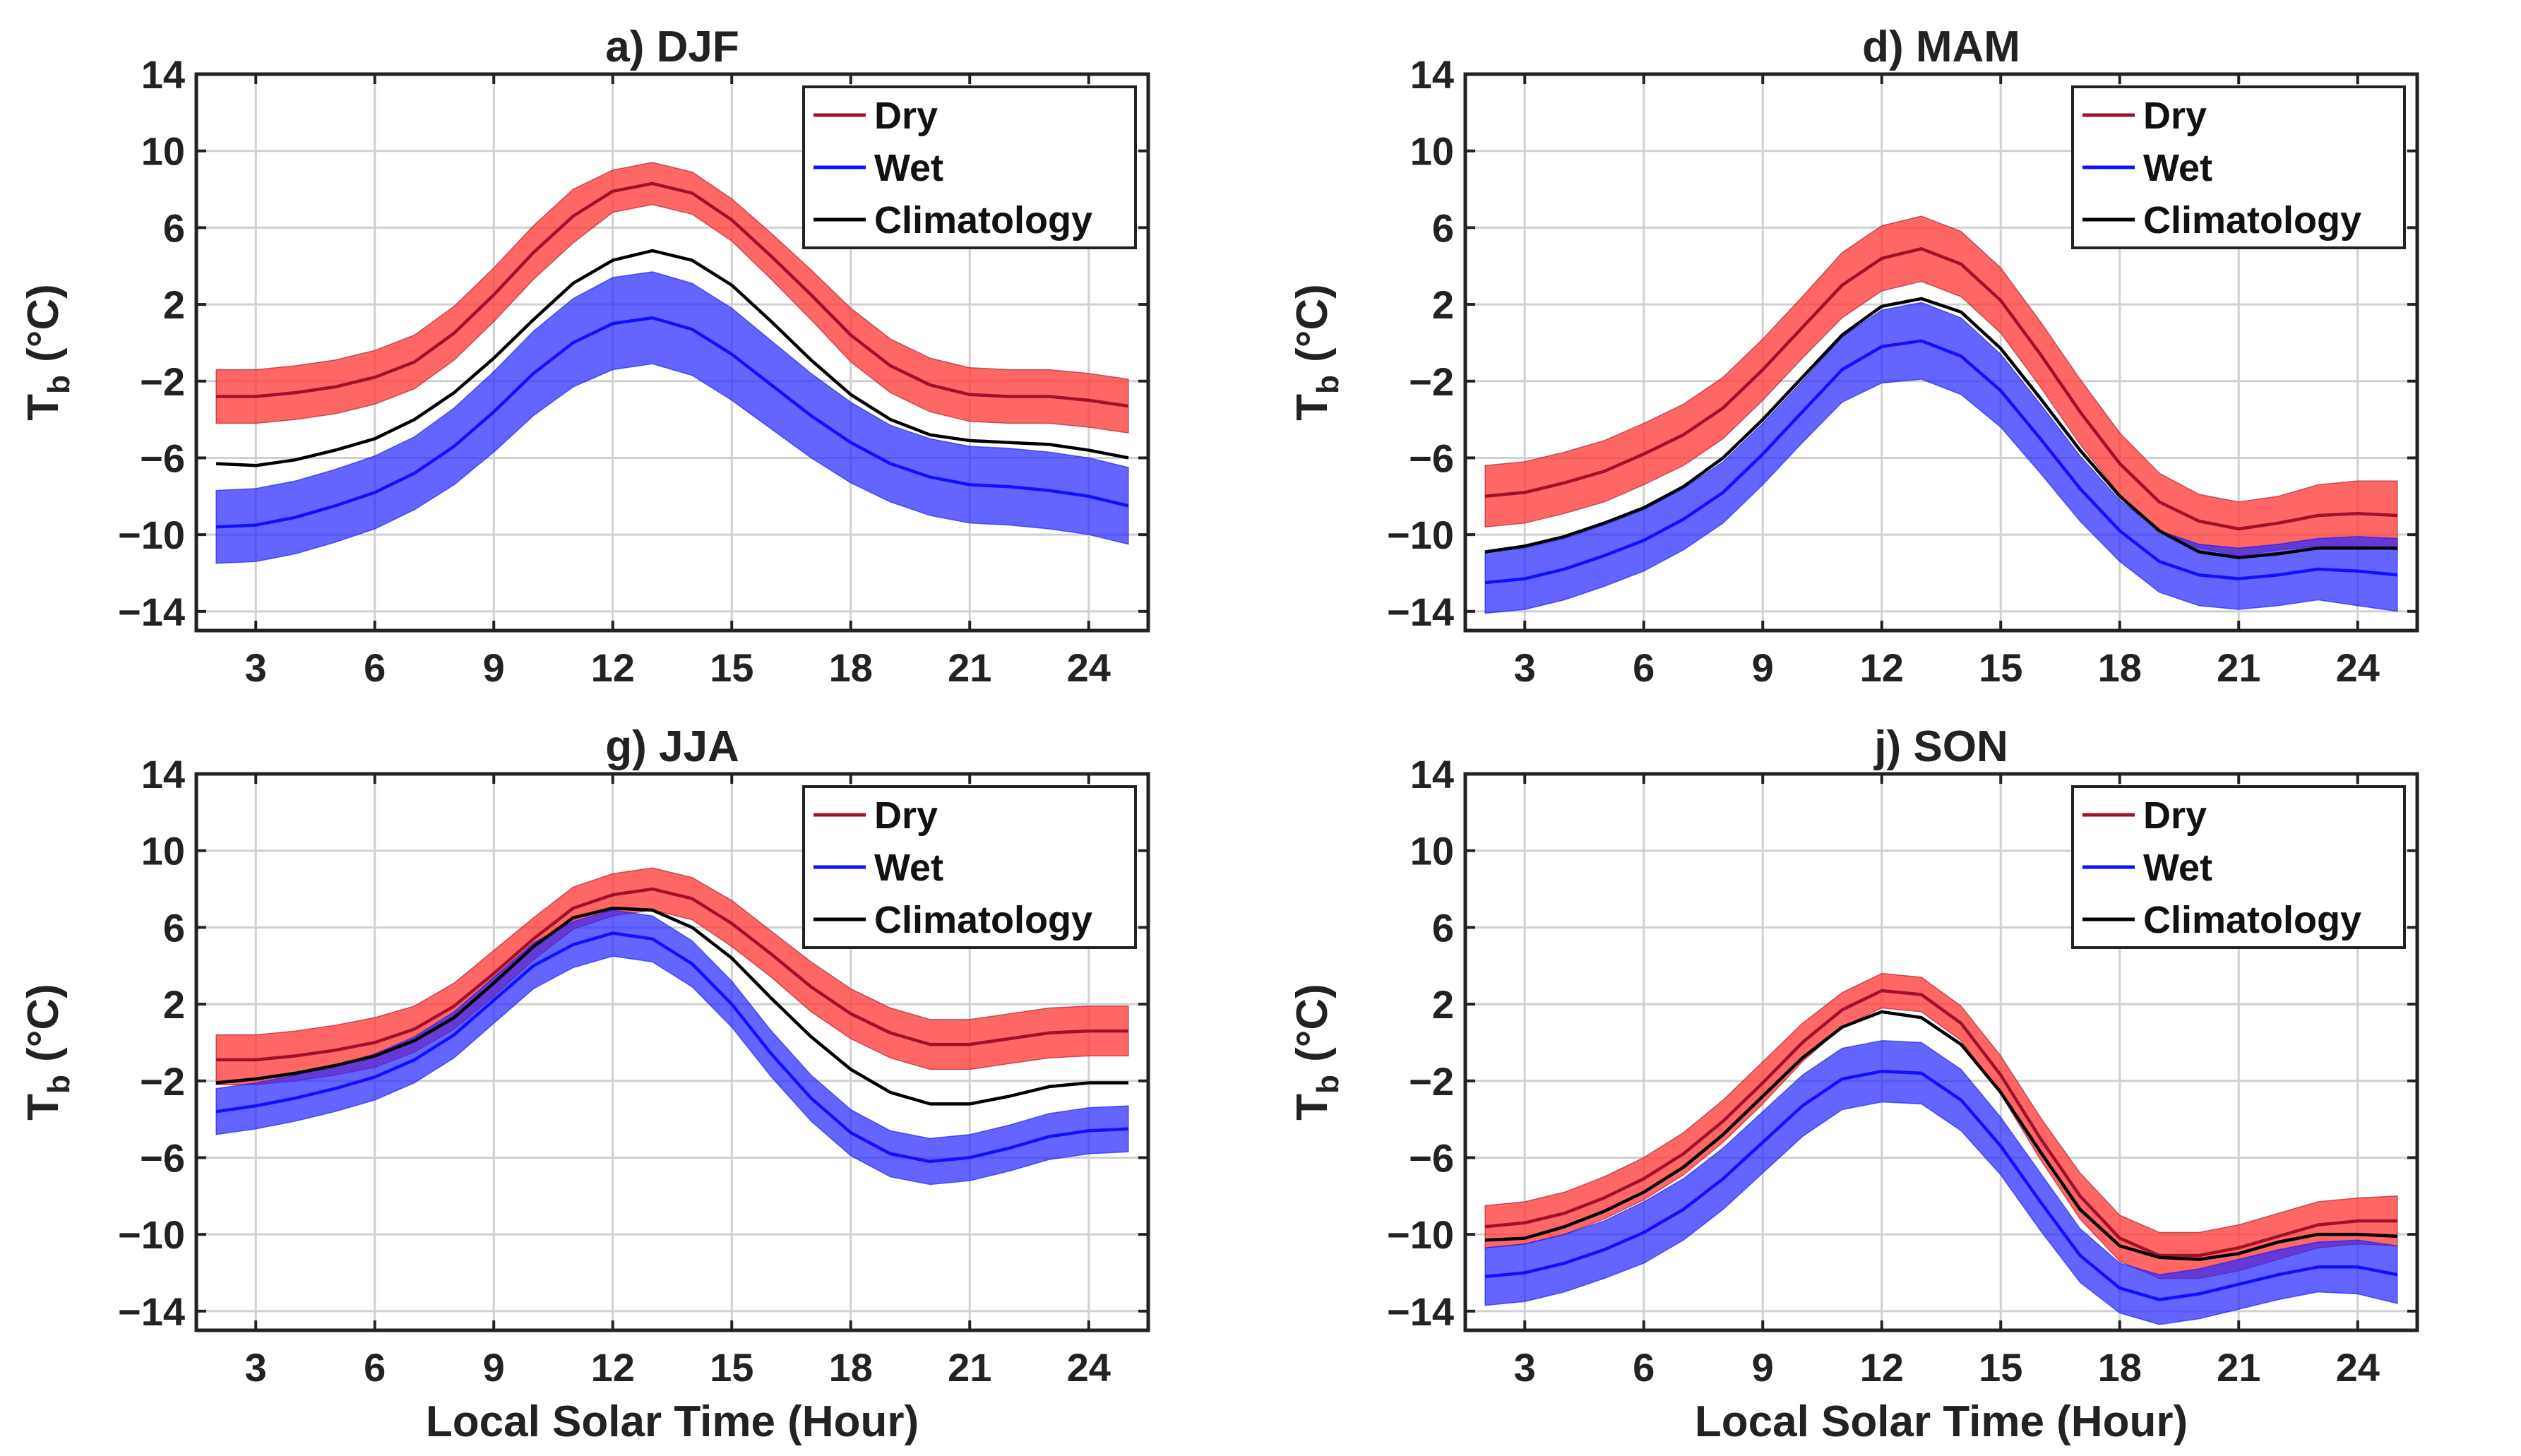 The image size is (2521, 1456). I want to click on y-tick-label: −10, so click(151, 535).